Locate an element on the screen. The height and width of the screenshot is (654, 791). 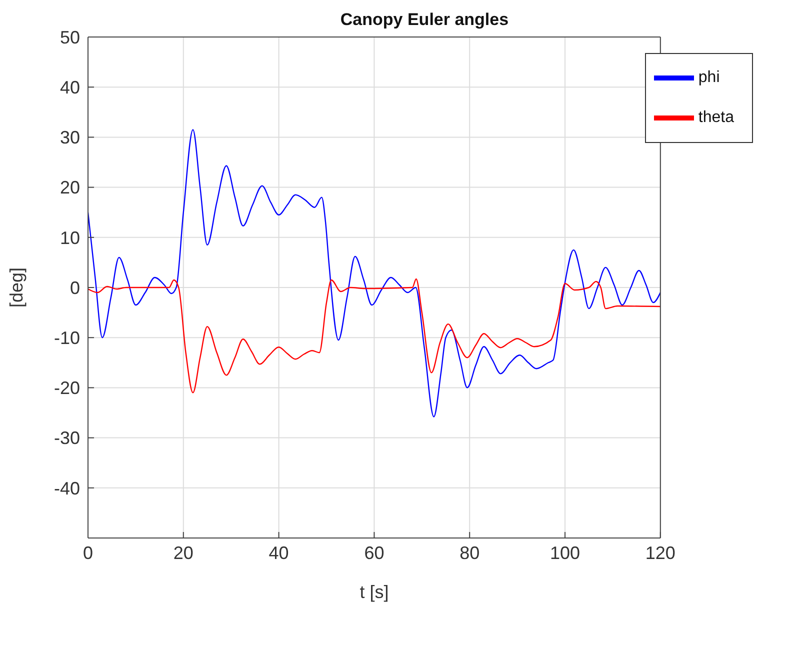
x-tick-label: 120 is located at coordinates (660, 552).